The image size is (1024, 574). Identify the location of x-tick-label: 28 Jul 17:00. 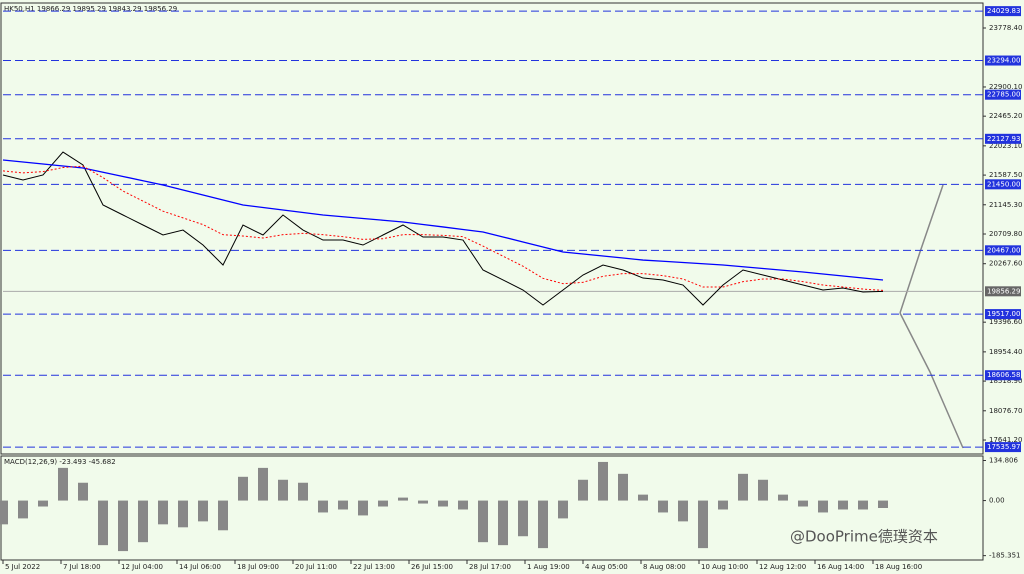
(490, 567).